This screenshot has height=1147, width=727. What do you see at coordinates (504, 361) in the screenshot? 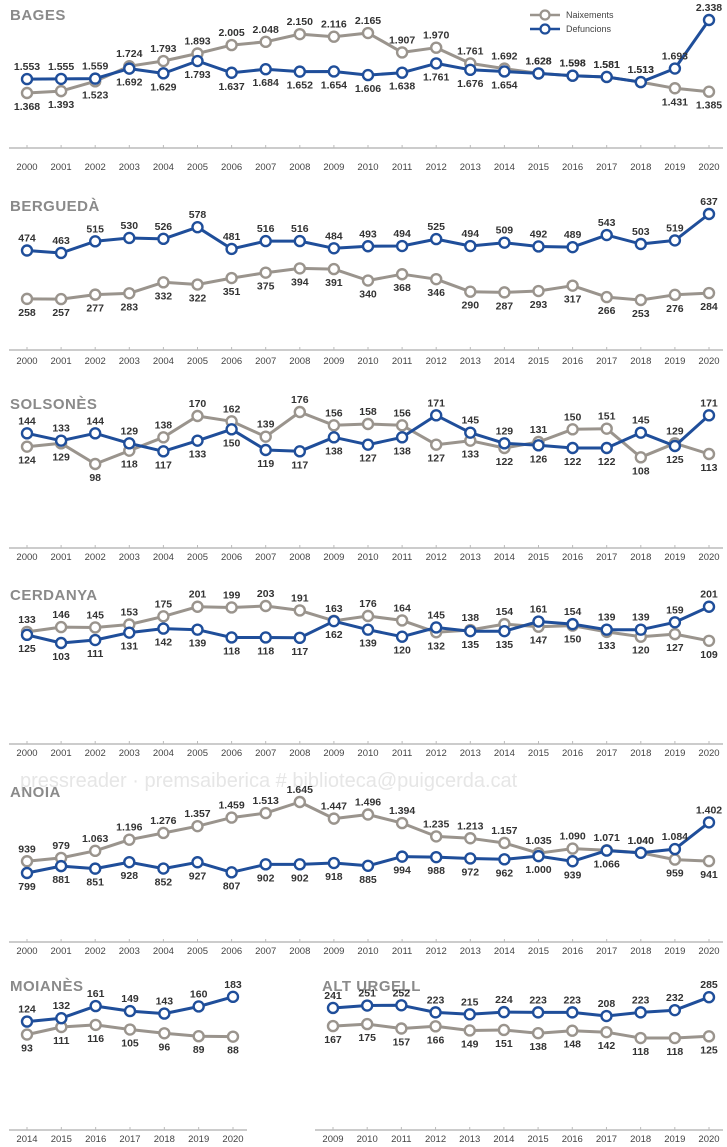
I see `x-tick-label: 2014` at bounding box center [504, 361].